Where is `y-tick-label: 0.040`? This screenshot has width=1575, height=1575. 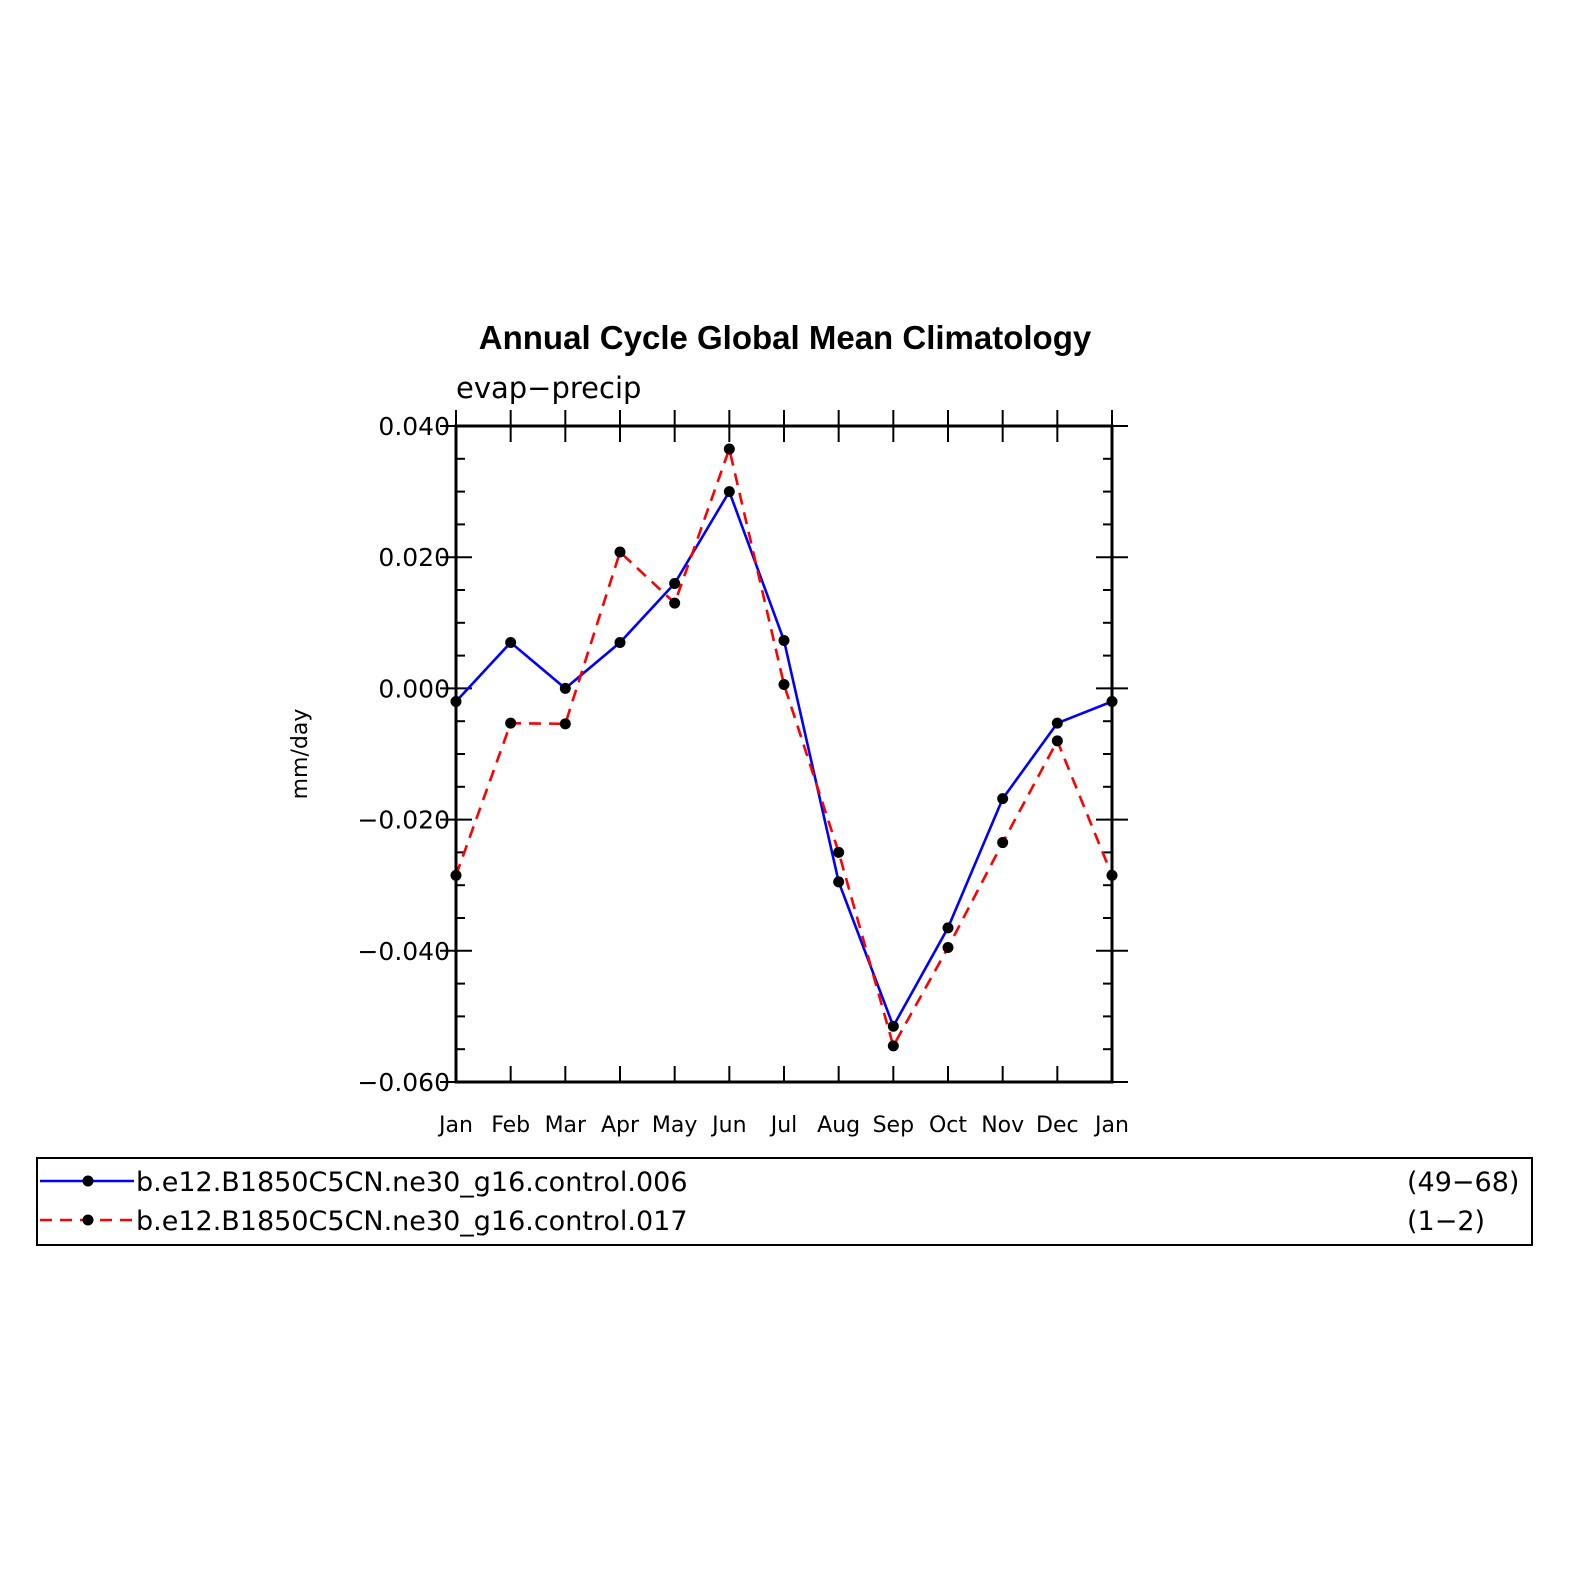 y-tick-label: 0.040 is located at coordinates (414, 426).